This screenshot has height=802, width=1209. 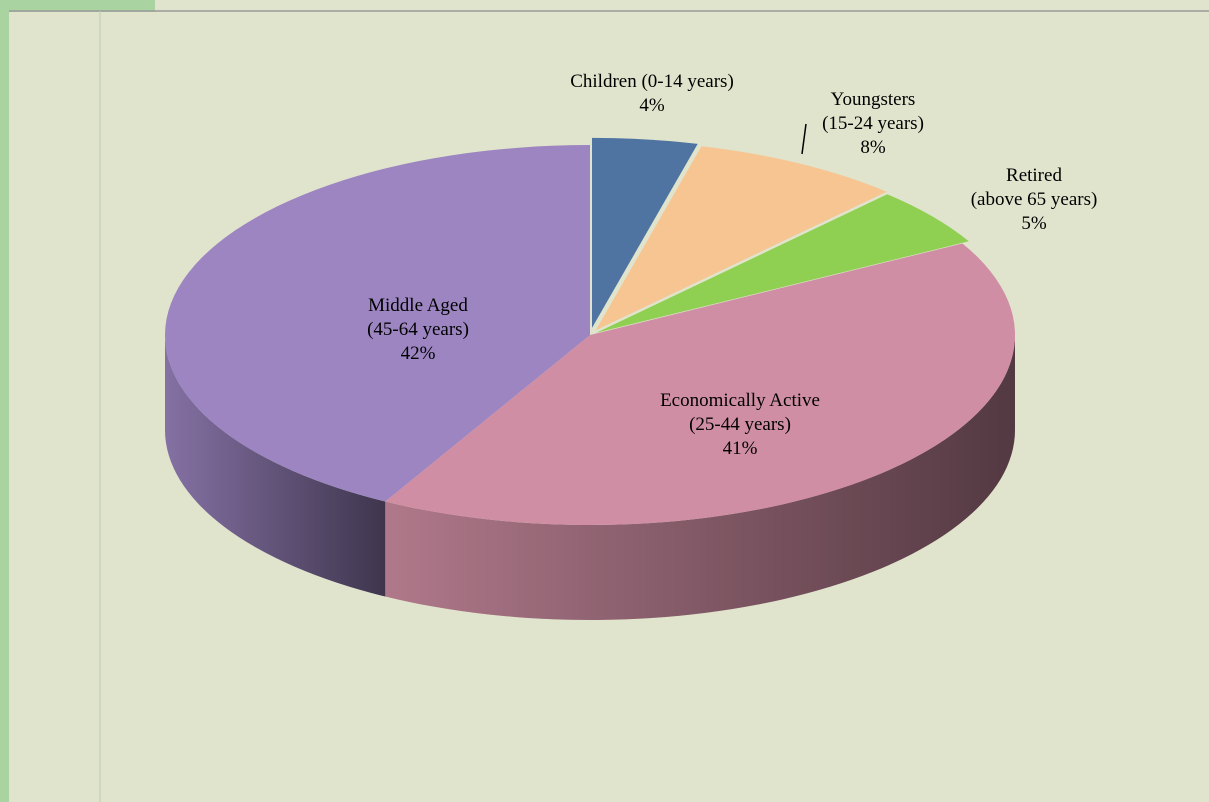 I want to click on value-label: 5%, so click(x=1034, y=223).